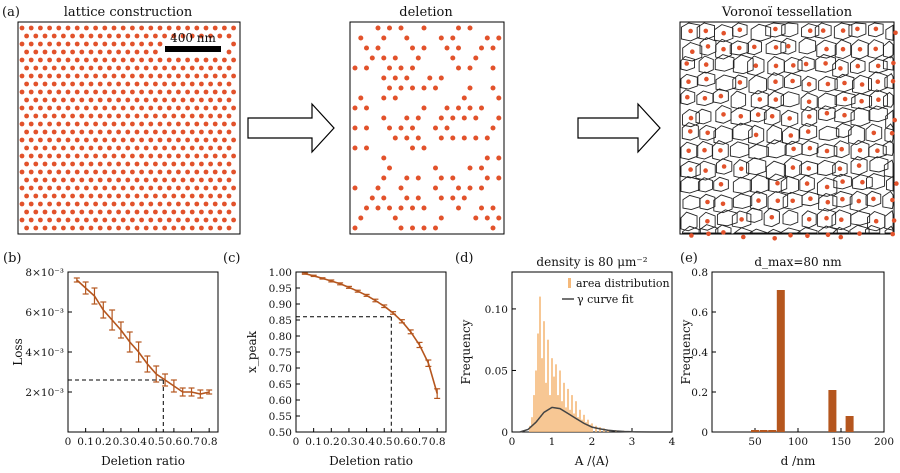 This screenshot has height=473, width=900. I want to click on y-tick-label: 0.2, so click(699, 393).